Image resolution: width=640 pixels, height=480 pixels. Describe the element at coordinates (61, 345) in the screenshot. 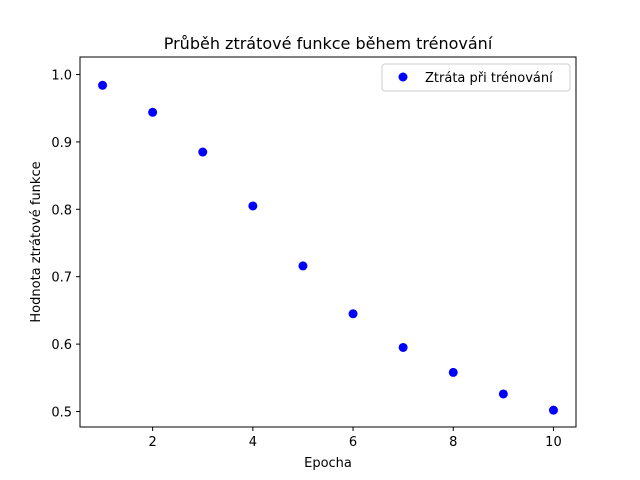

I see `y-tick-label: 0.6` at that location.